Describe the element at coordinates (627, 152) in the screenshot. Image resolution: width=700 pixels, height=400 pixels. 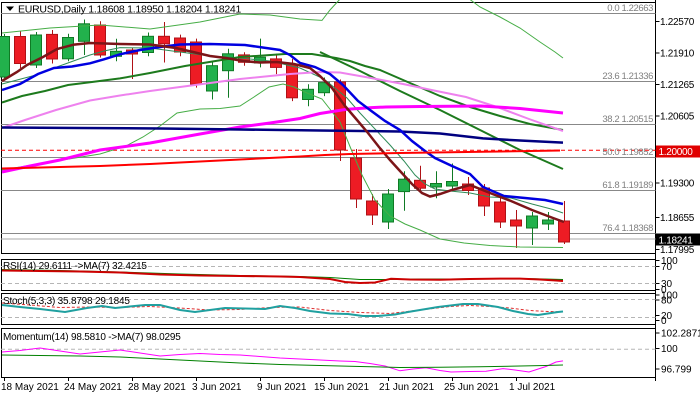
I see `svg-text: 50.0 1.19852` at that location.